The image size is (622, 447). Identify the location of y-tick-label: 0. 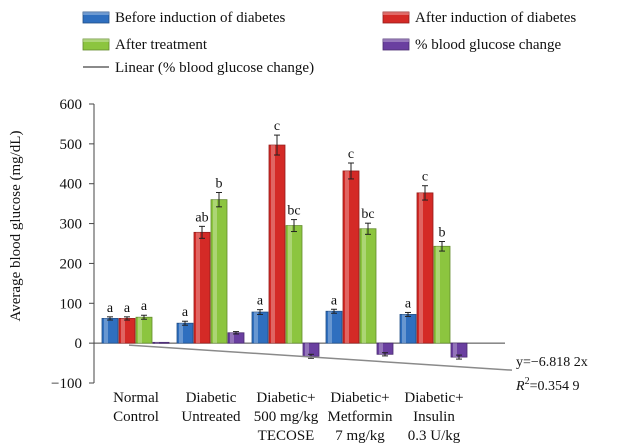
(79, 344).